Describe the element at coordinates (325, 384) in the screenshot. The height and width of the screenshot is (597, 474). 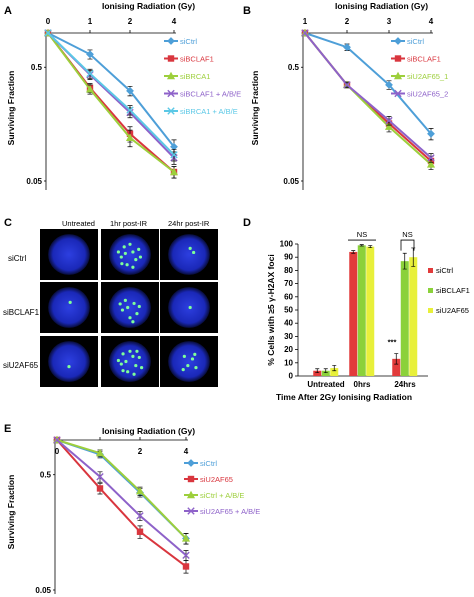
I see `d-category-label: Untreated` at that location.